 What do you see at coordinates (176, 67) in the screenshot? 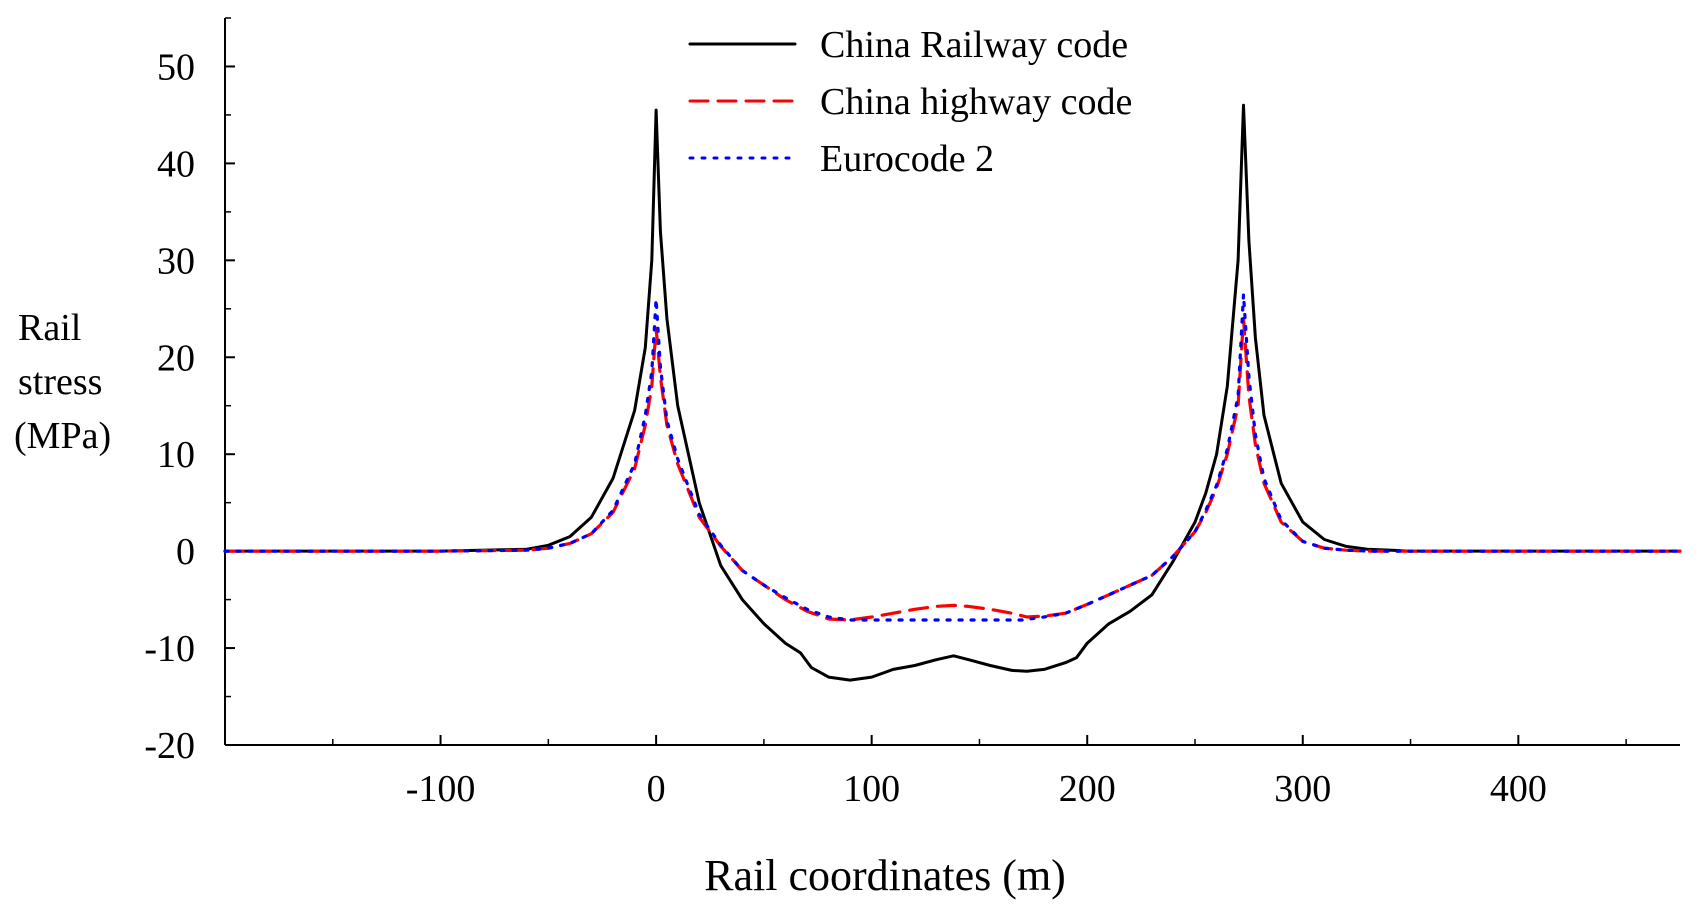
I see `y-tick-label: 50` at bounding box center [176, 67].